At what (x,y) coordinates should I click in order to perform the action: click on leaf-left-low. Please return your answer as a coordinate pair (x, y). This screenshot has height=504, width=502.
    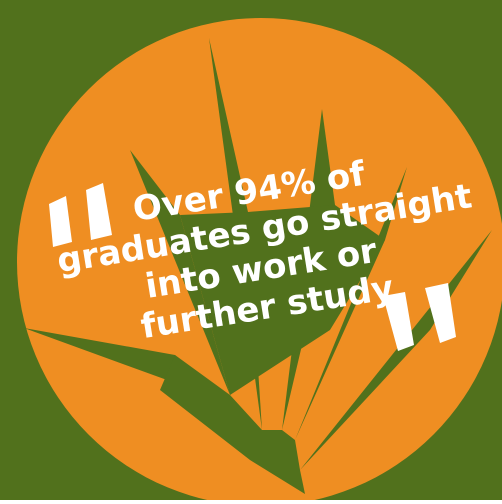
    Looking at the image, I should click on (112, 360).